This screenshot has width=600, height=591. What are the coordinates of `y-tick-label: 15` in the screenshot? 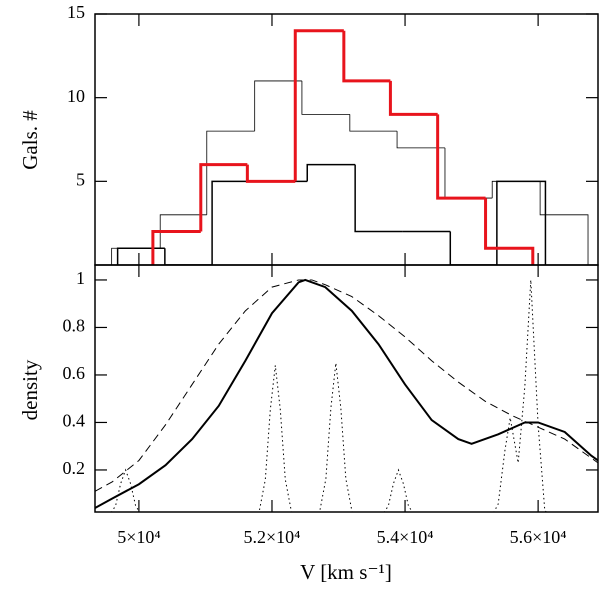 It's located at (76, 12).